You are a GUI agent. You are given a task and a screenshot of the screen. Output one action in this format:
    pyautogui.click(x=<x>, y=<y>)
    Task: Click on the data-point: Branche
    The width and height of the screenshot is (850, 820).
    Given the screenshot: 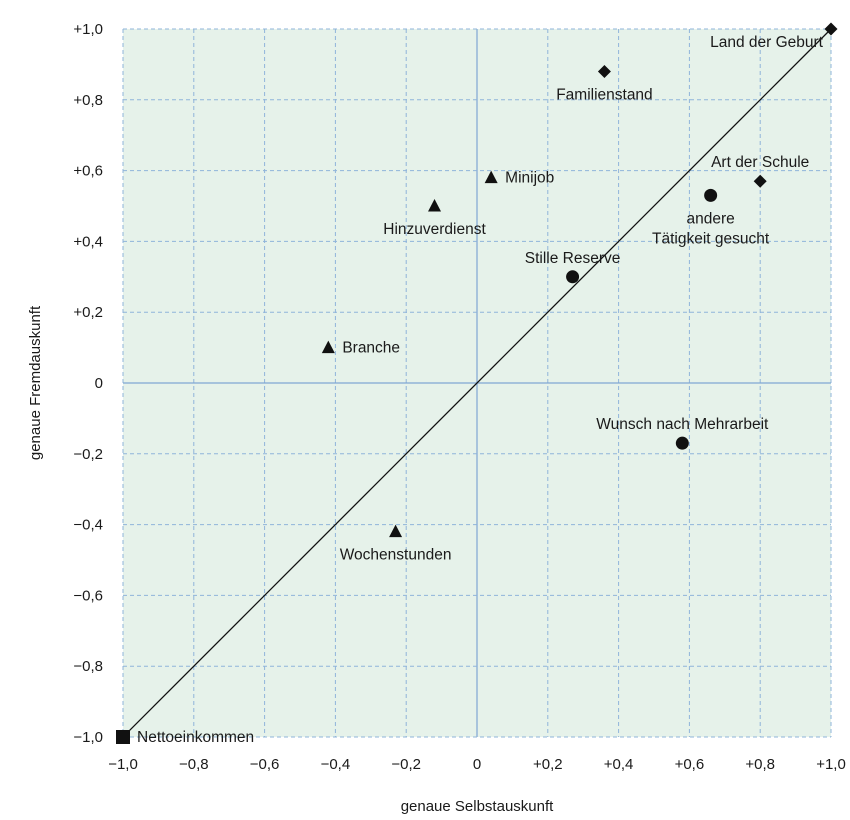 What is the action you would take?
    pyautogui.click(x=360, y=348)
    